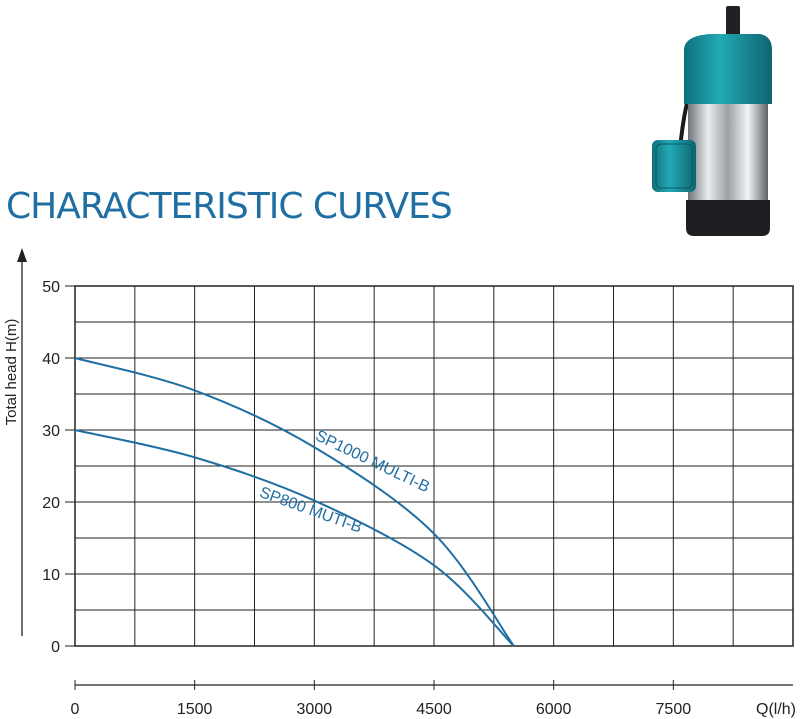 This screenshot has width=800, height=719. Describe the element at coordinates (776, 709) in the screenshot. I see `x-axis-label: Q(l/h)` at that location.